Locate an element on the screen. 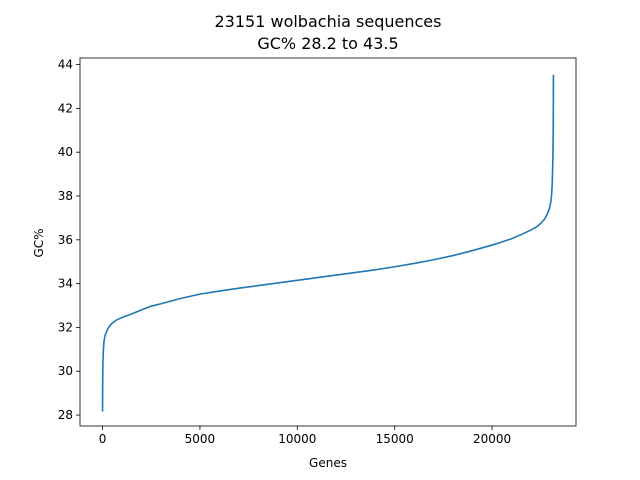  x-tick-label: 5000 is located at coordinates (200, 439).